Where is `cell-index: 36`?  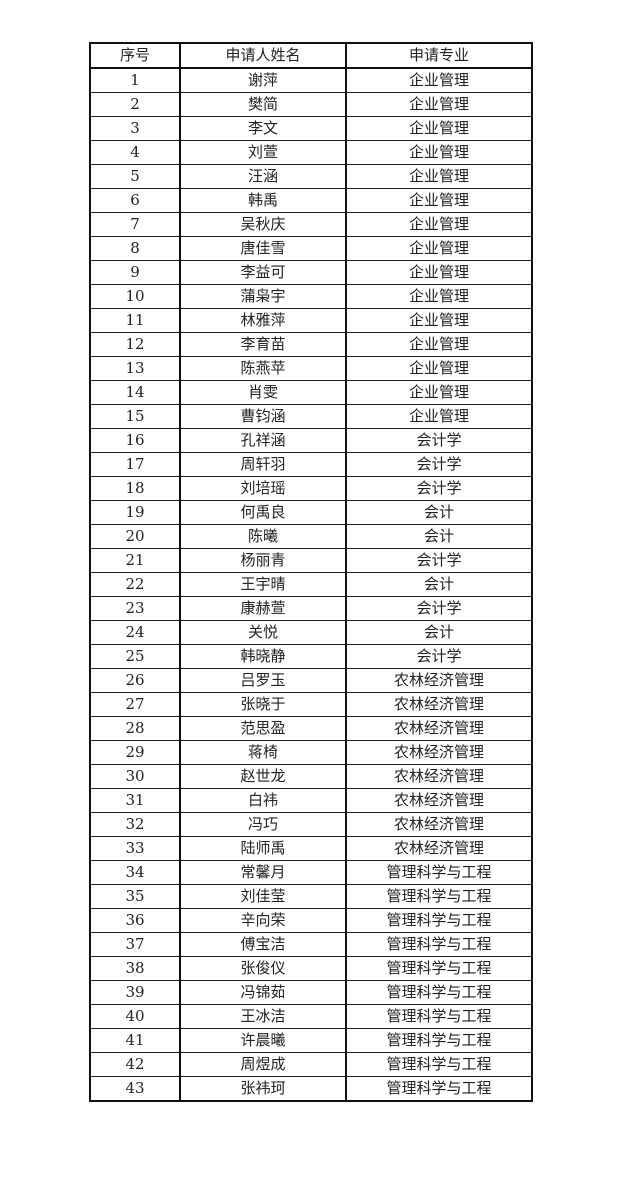
cell-index: 36 is located at coordinates (135, 920).